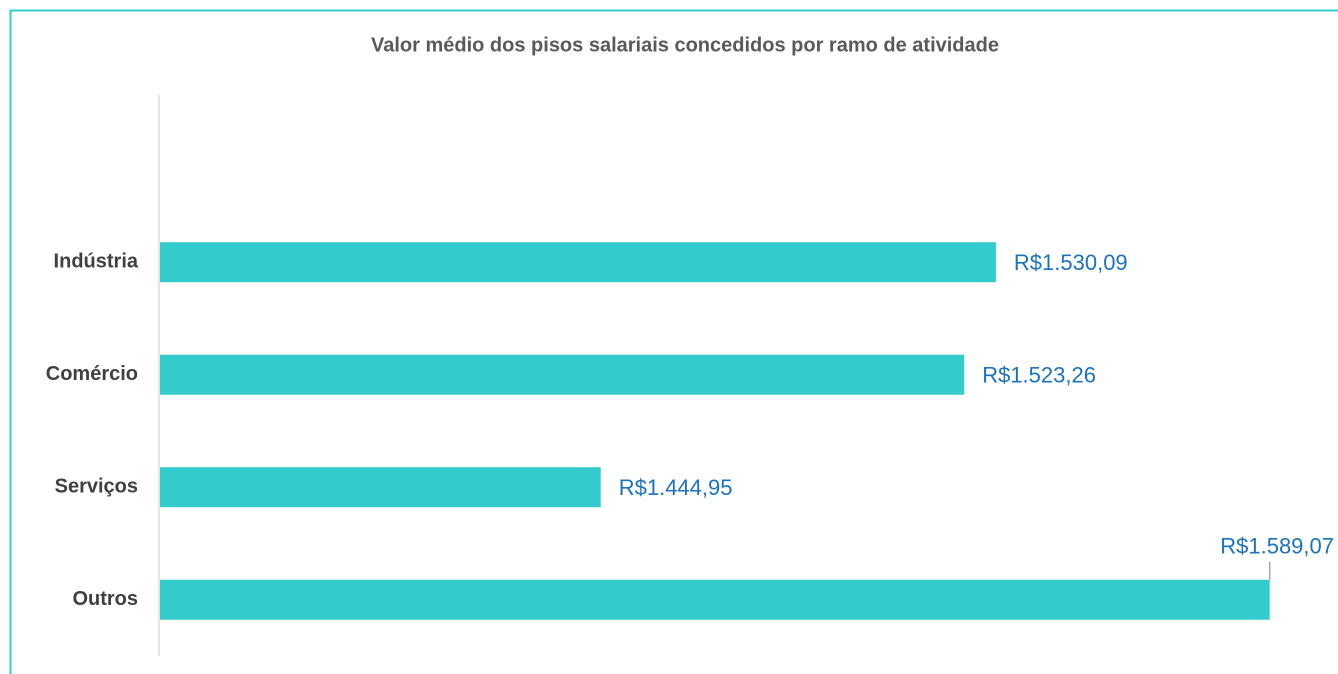  I want to click on data-label: R$1.589,07, so click(1277, 546).